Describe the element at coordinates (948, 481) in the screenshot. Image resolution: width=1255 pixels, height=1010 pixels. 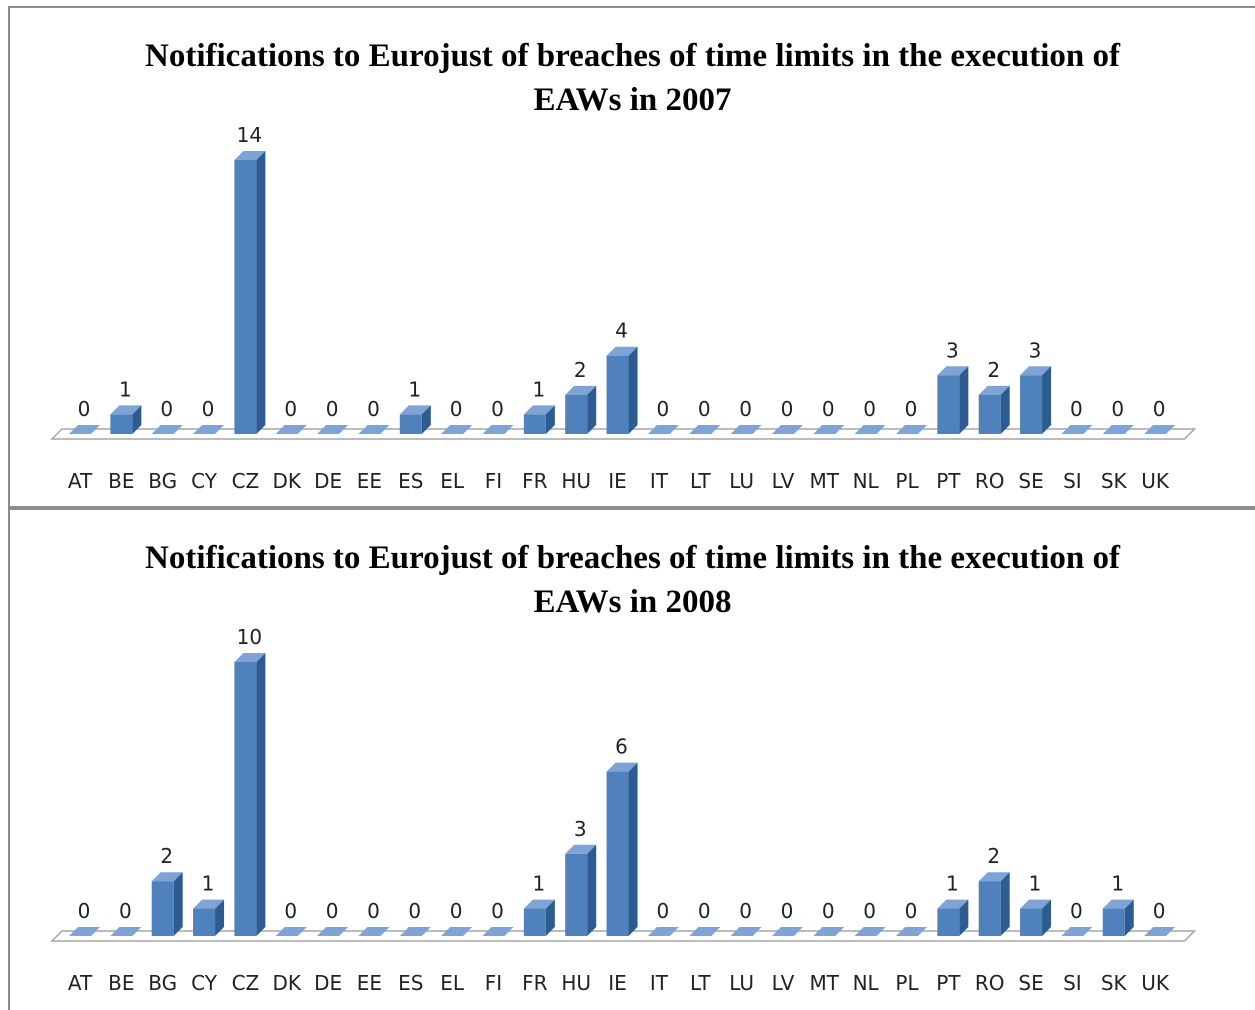
I see `x-tick-label: PT` at that location.